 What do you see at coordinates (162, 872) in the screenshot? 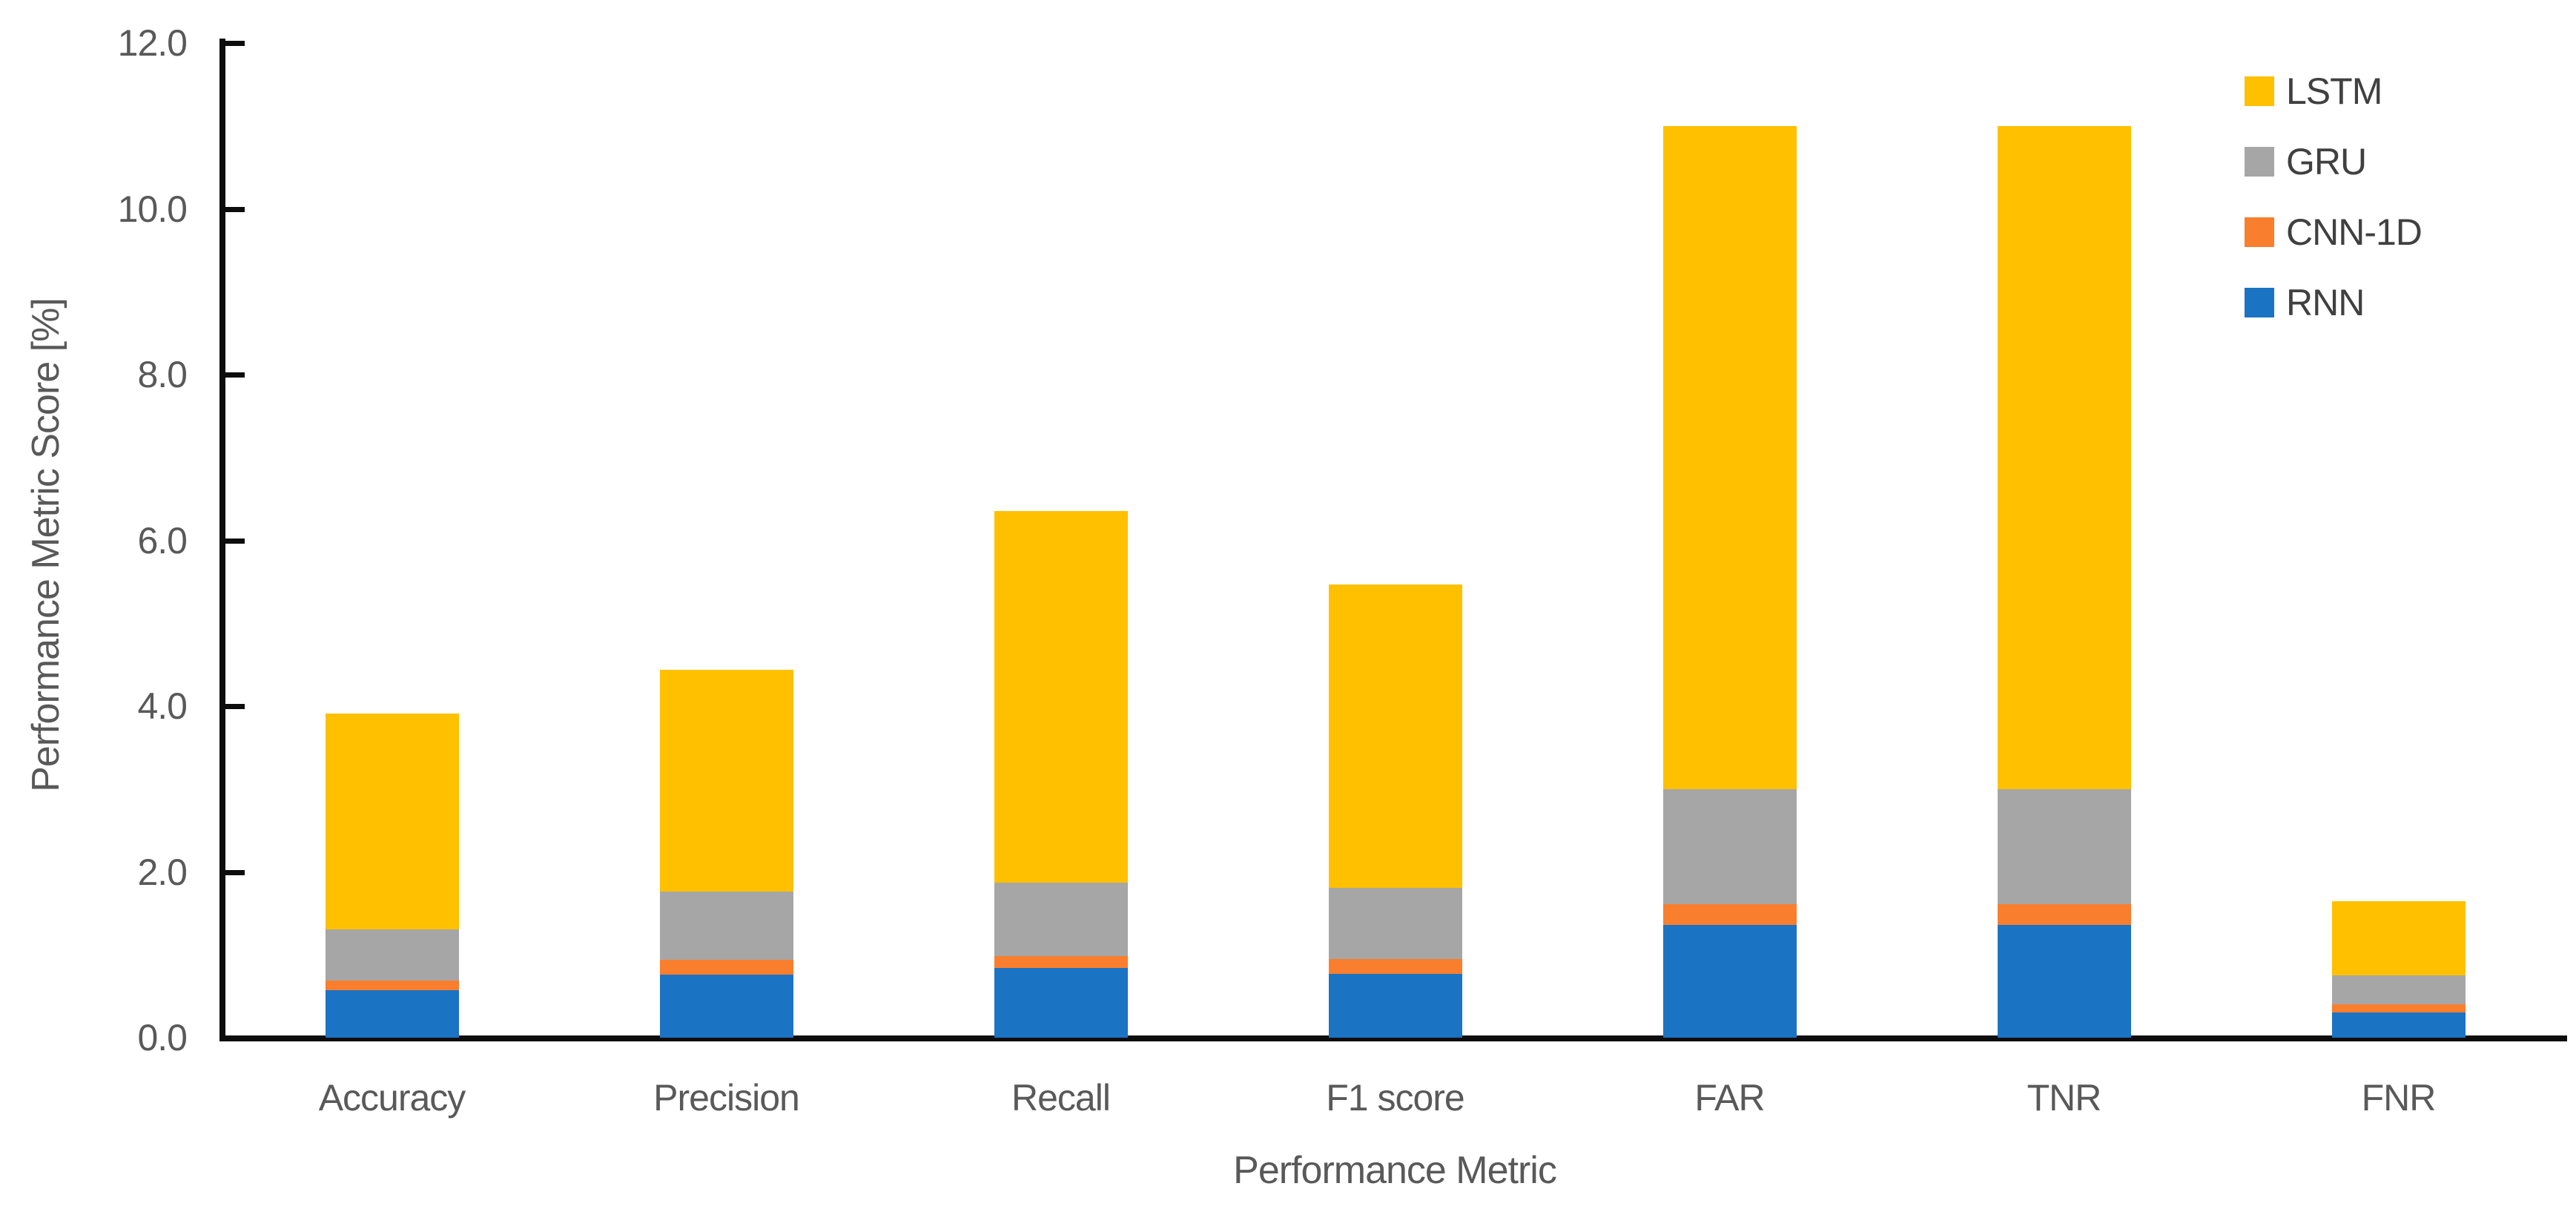
I see `y-tick-label: 2.0` at bounding box center [162, 872].